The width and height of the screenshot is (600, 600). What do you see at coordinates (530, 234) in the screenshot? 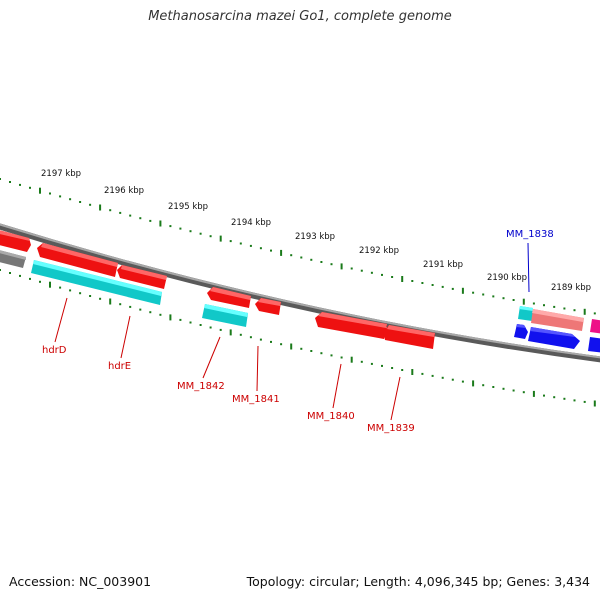
I see `gene-label-mm1838: MM_1838` at bounding box center [530, 234].